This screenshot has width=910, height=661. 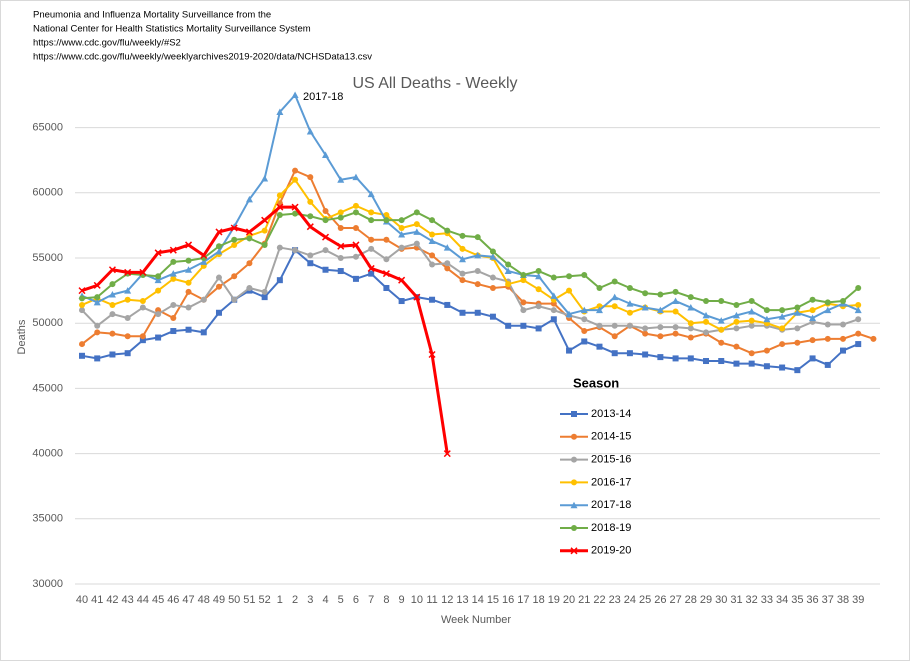 I want to click on x-tick-label: 11, so click(x=431, y=600).